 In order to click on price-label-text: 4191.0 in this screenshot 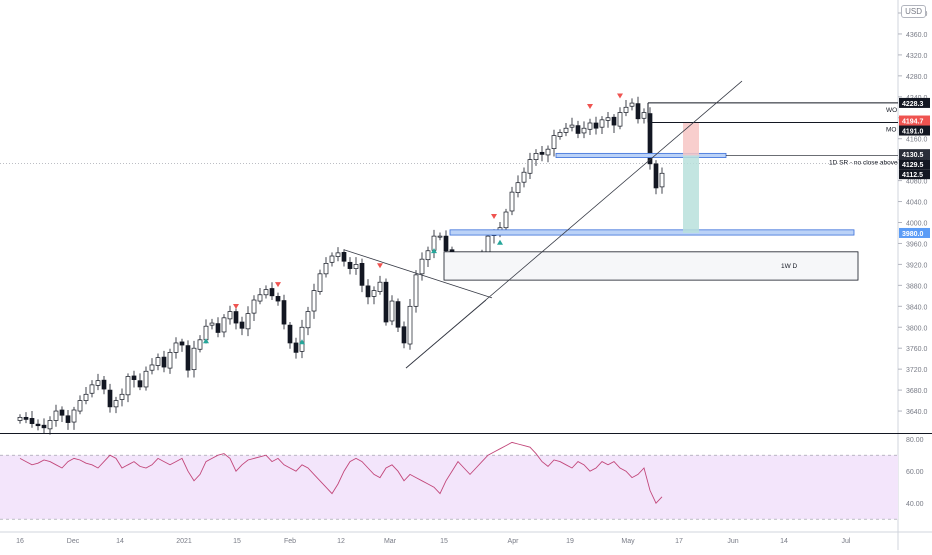, I will do `click(913, 132)`.